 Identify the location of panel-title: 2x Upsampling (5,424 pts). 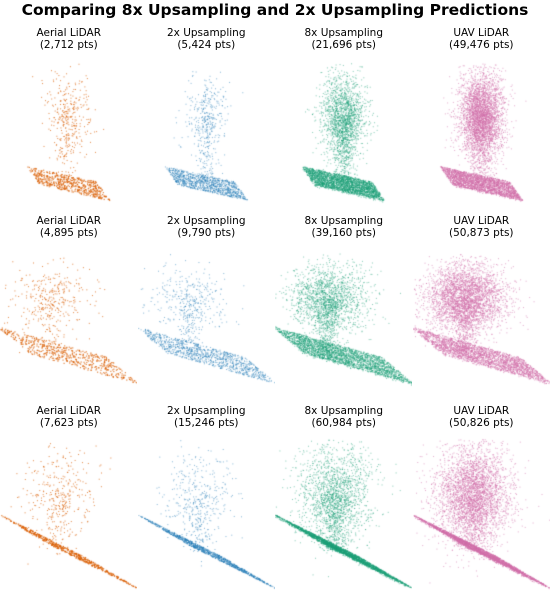
(207, 39).